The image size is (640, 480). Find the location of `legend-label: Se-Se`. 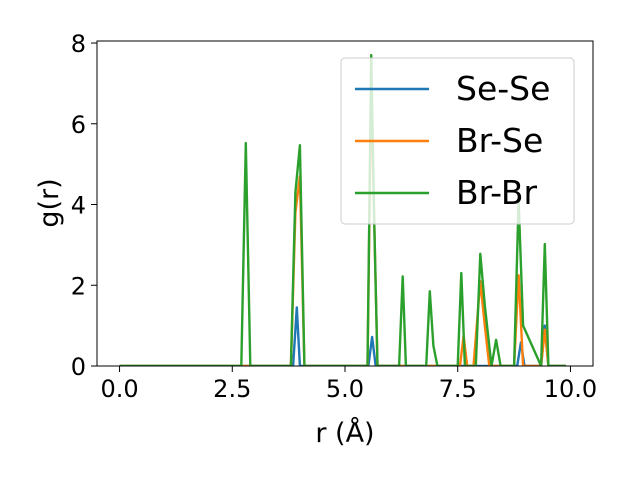

legend-label: Se-Se is located at coordinates (503, 88).